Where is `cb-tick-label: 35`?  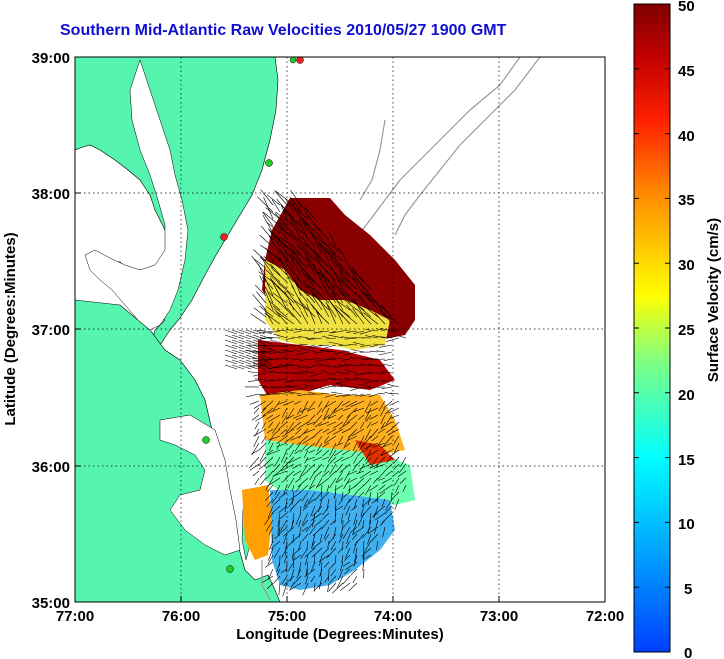
cb-tick-label: 35 is located at coordinates (686, 200).